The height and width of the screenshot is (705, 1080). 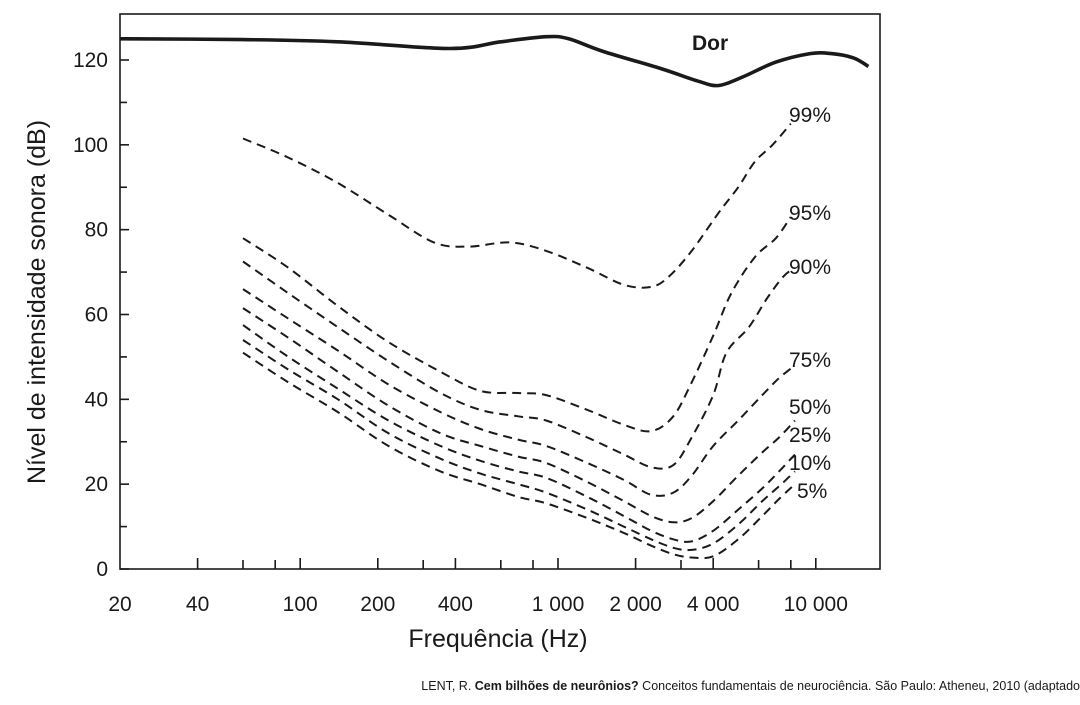 I want to click on y-tick-label: 20, so click(x=96, y=484).